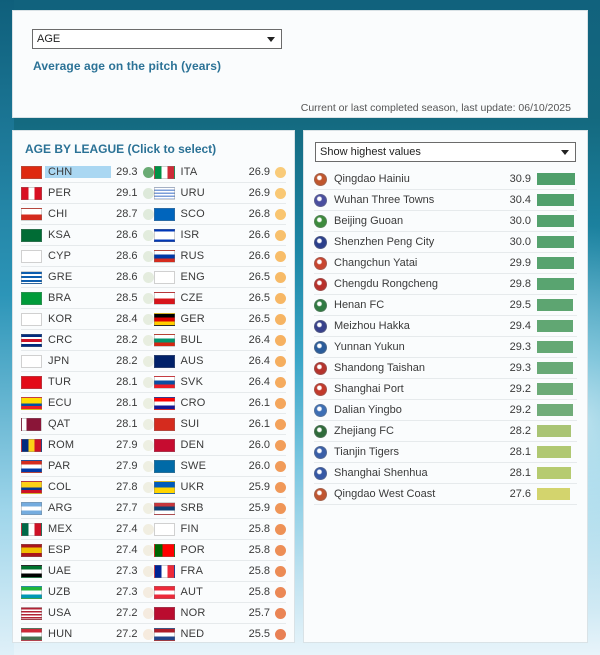  Describe the element at coordinates (520, 305) in the screenshot. I see `club-value: 29.5` at that location.